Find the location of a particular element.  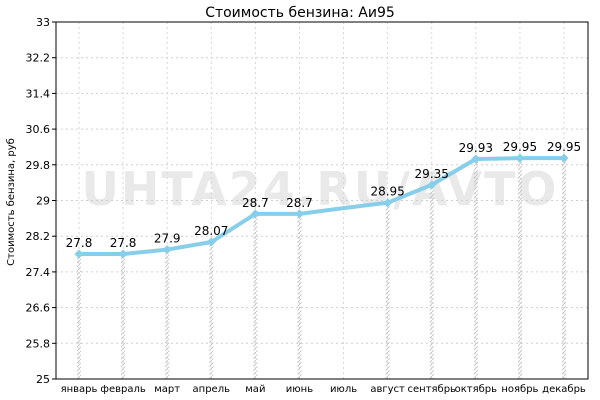

x-tick-label: август is located at coordinates (387, 389).